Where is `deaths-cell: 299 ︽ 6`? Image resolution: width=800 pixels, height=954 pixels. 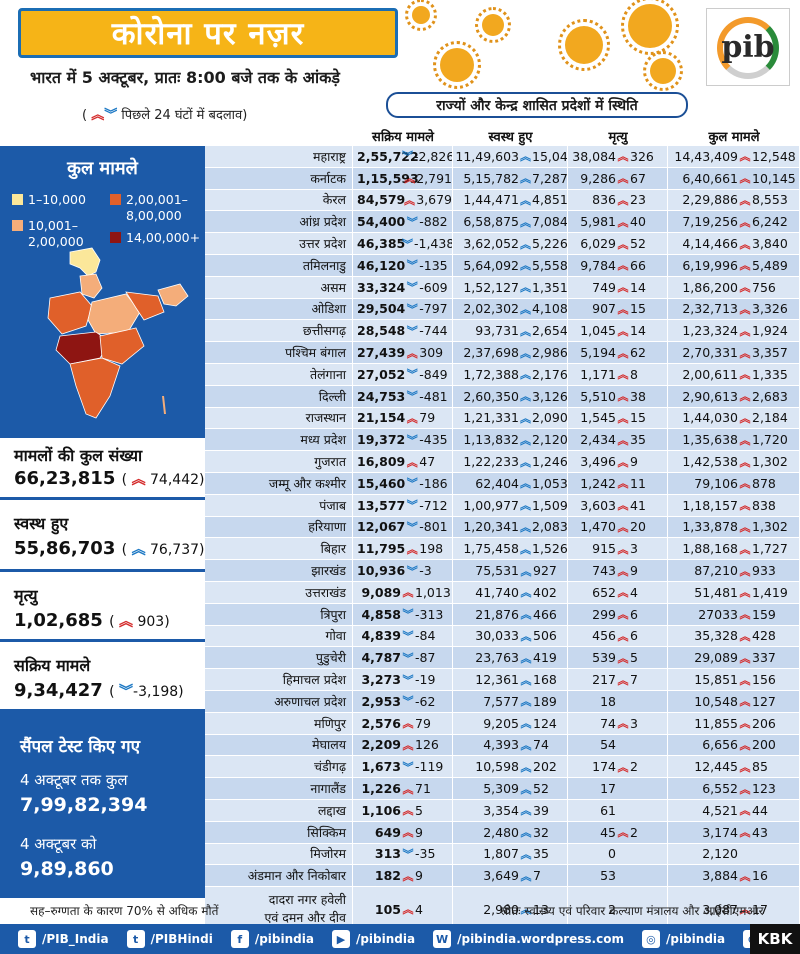
deaths-cell: 299 ︽ 6 is located at coordinates (618, 614).